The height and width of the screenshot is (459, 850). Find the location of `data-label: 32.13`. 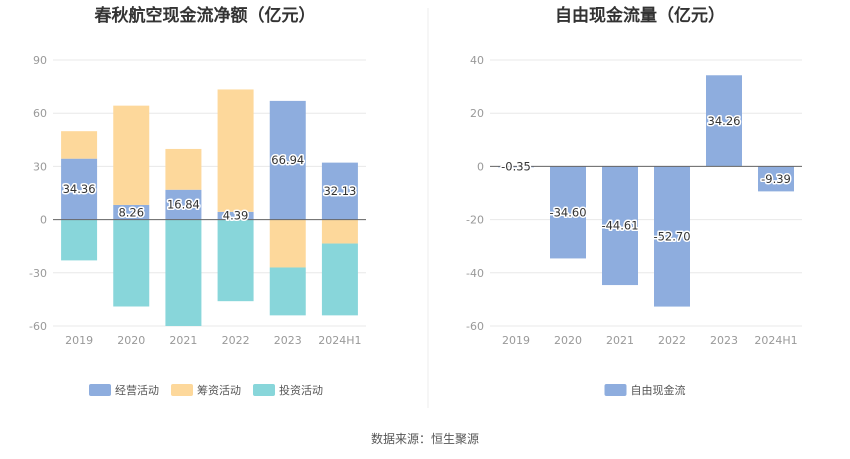

data-label: 32.13 is located at coordinates (339, 191).